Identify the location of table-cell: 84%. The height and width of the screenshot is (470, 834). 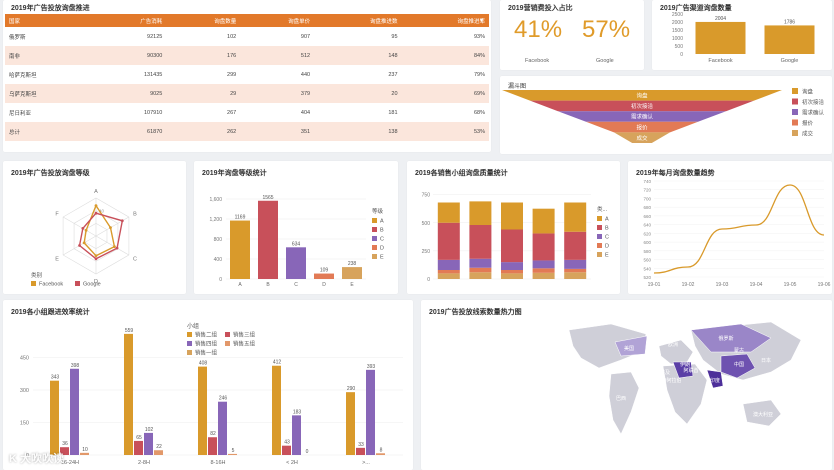
(445, 55).